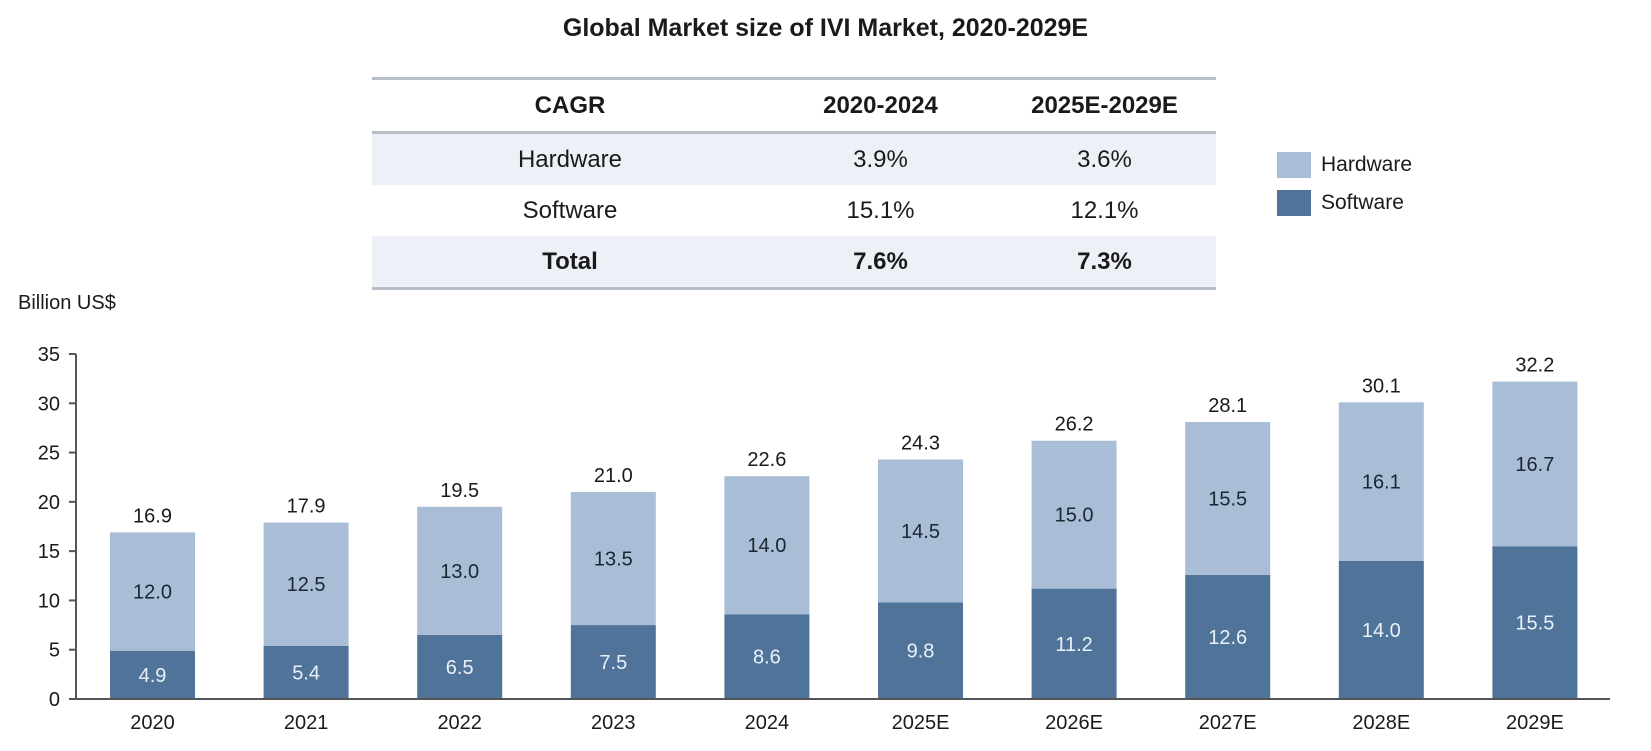 The height and width of the screenshot is (751, 1651). Describe the element at coordinates (766, 460) in the screenshot. I see `bar-total-label: 22.6` at that location.